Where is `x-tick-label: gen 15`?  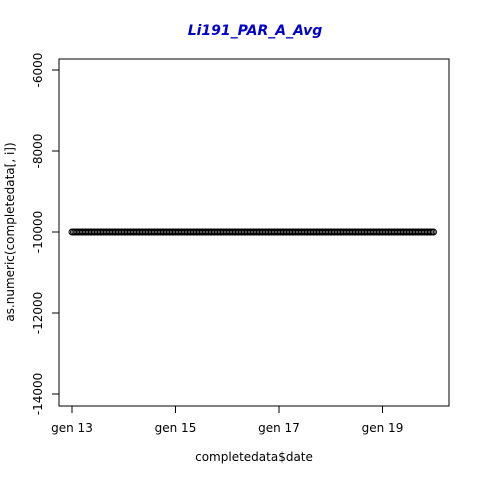
x-tick-label: gen 15 is located at coordinates (176, 428).